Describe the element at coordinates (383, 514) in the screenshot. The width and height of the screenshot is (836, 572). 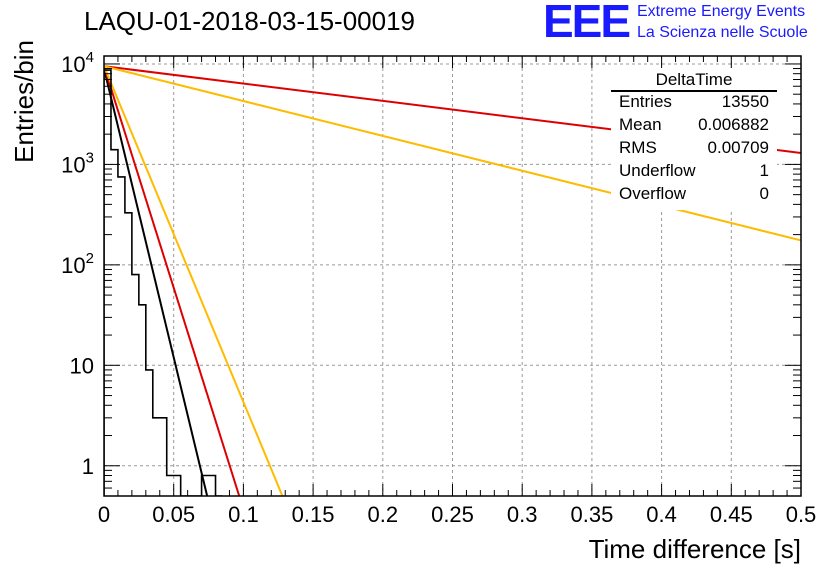
I see `x-tick-label: 0.2` at that location.